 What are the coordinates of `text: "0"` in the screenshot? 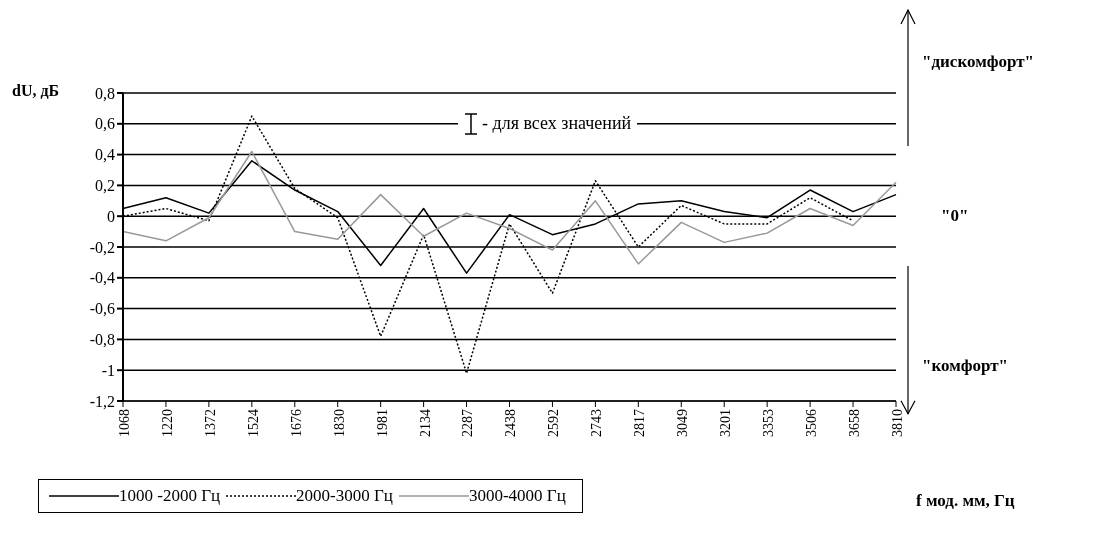 It's located at (955, 216).